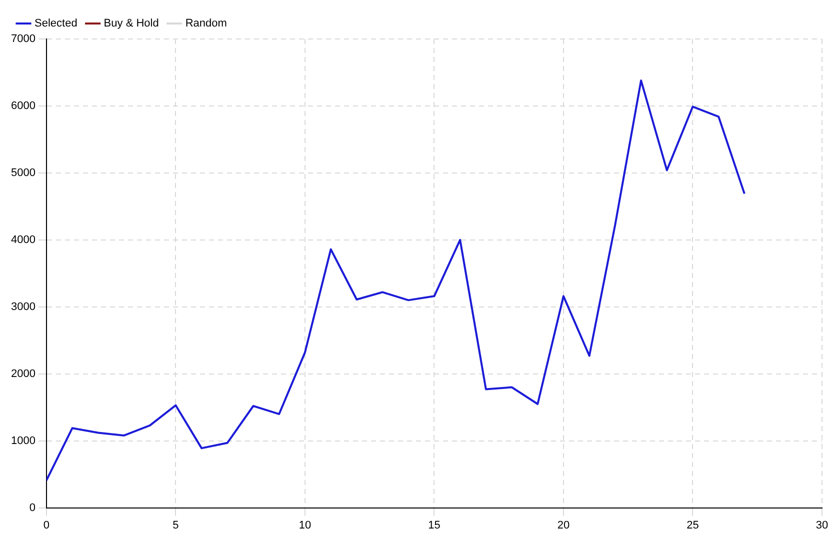 This screenshot has width=840, height=543. Describe the element at coordinates (23, 306) in the screenshot. I see `y-tick-label: 3000` at that location.